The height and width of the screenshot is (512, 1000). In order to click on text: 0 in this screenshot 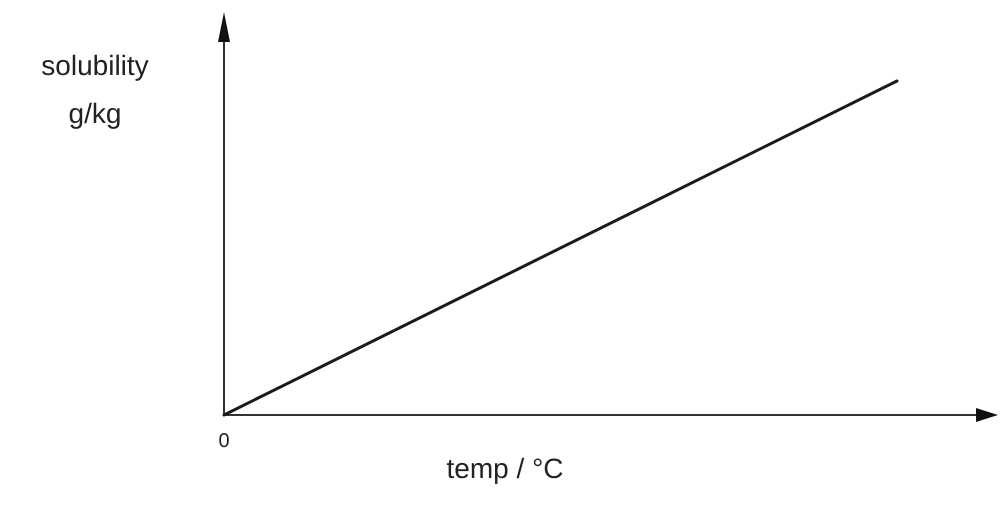, I will do `click(224, 441)`.